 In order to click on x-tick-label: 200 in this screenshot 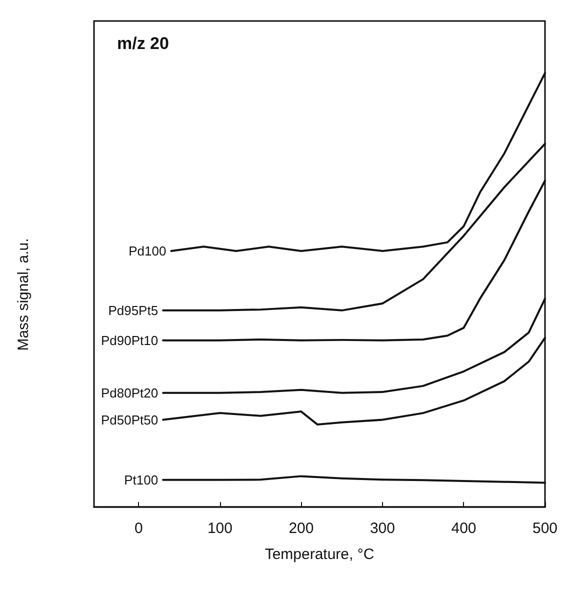, I will do `click(301, 528)`.